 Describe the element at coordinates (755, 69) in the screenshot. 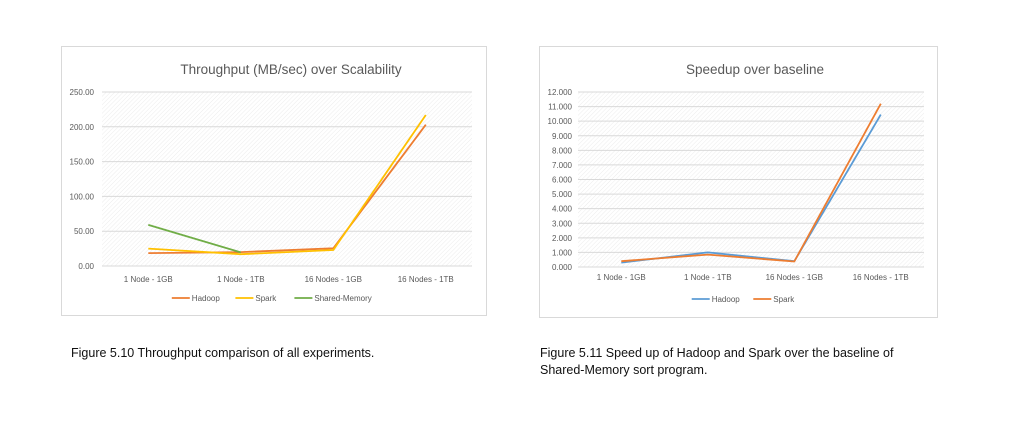

I see `chart-title: Speedup over baseline` at that location.